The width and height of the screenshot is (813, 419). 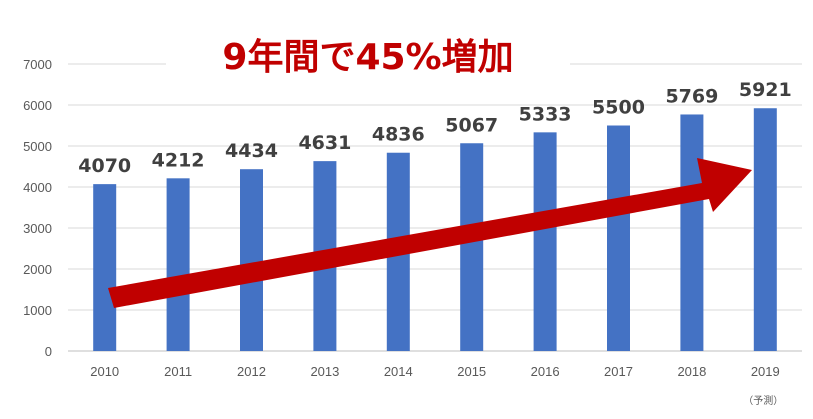 I want to click on x-tick-label: 2011, so click(x=178, y=371).